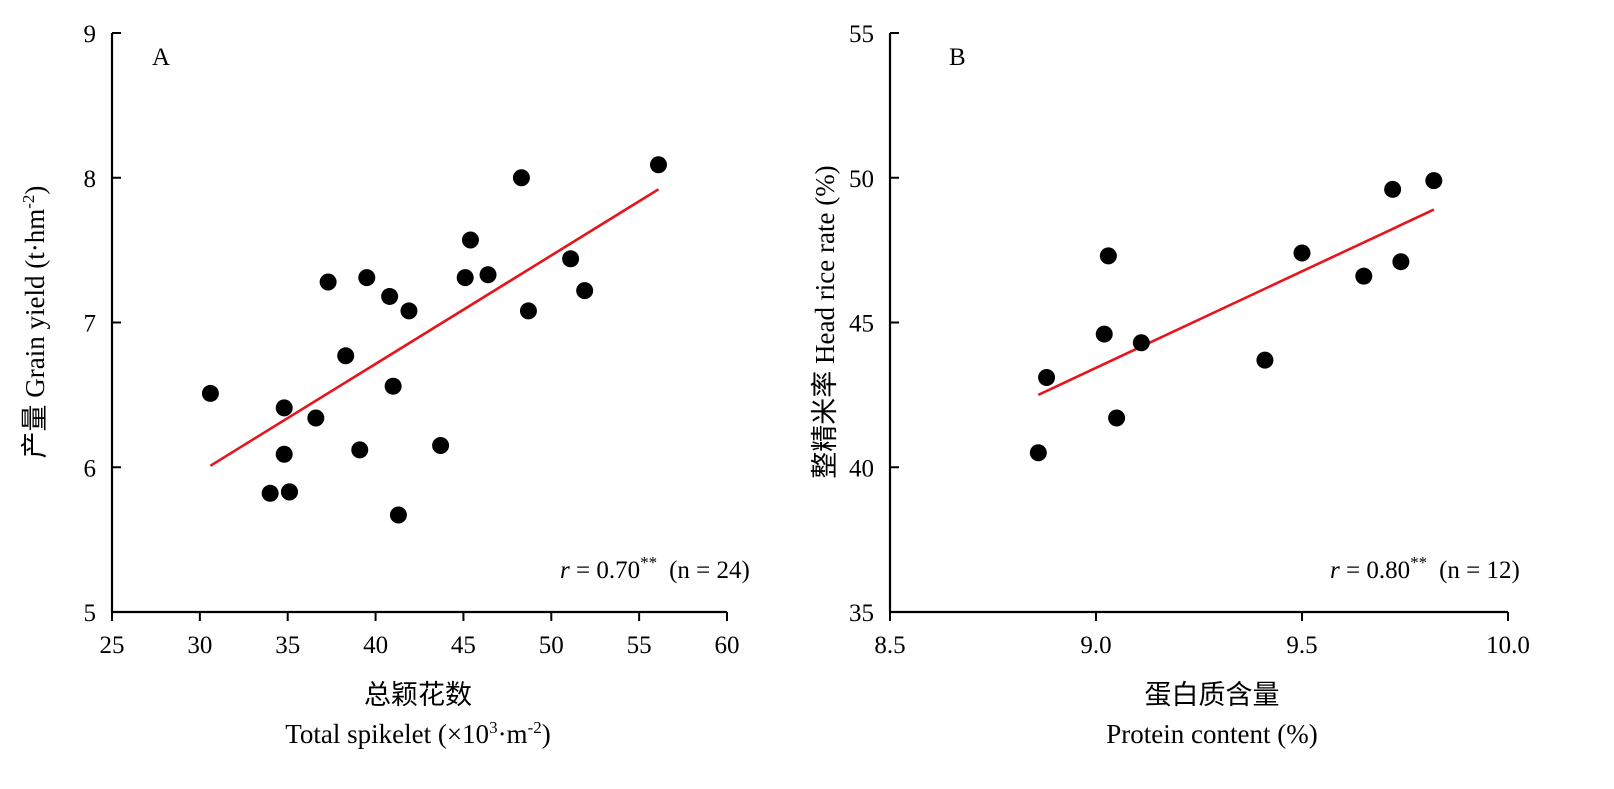 The height and width of the screenshot is (789, 1614). Describe the element at coordinates (861, 324) in the screenshot. I see `panel-b-y-tick-label: 45` at that location.